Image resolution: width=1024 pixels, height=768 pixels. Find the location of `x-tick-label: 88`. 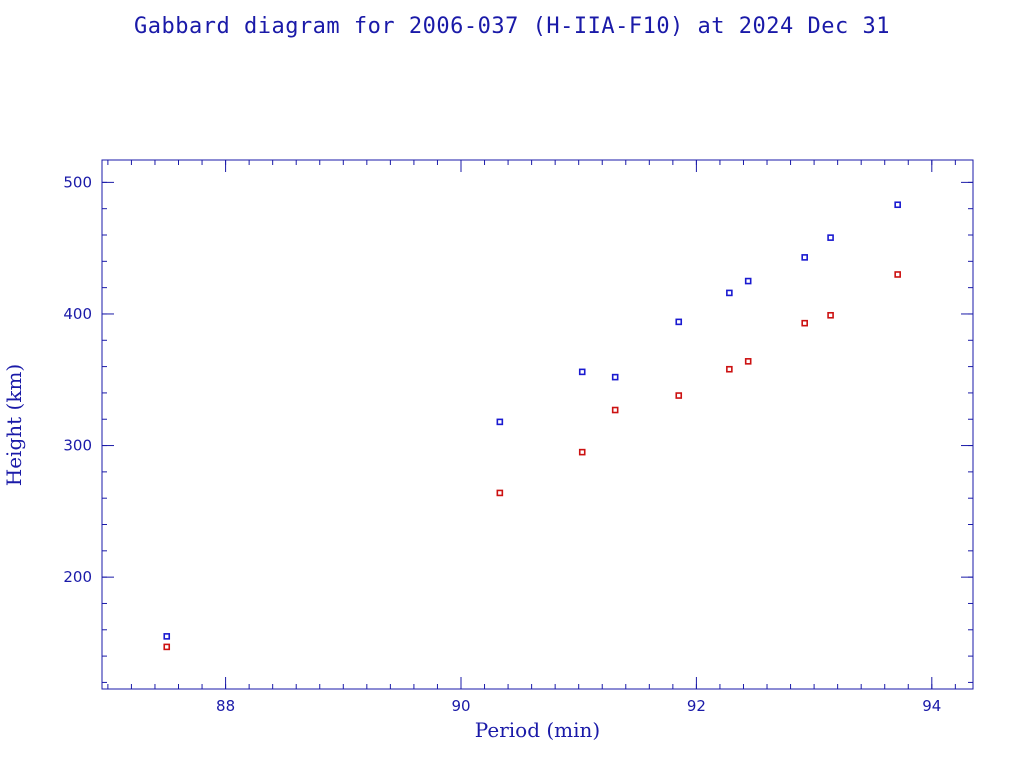

x-tick-label: 88 is located at coordinates (225, 706).